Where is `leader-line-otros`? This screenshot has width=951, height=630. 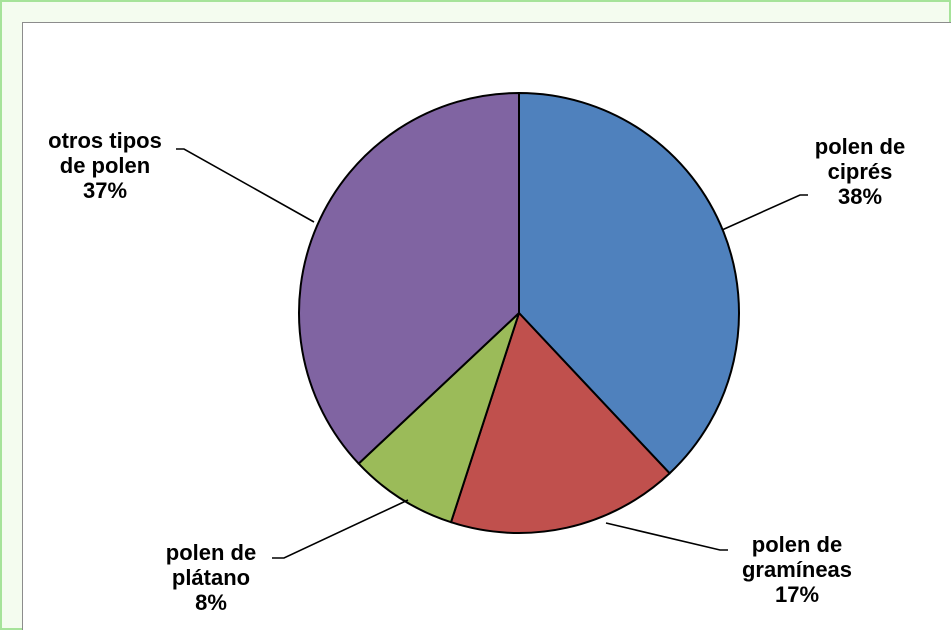 leader-line-otros is located at coordinates (245, 185).